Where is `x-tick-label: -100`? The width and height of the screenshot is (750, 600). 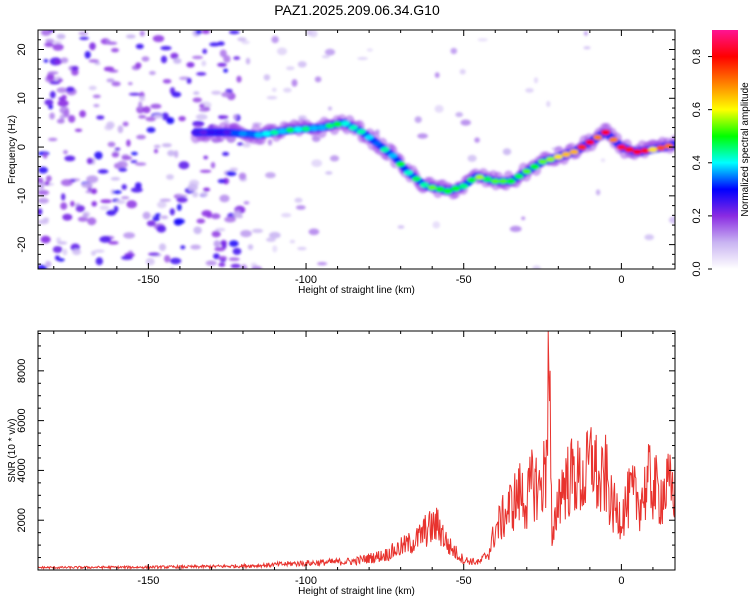
x-tick-label: -100 is located at coordinates (306, 581).